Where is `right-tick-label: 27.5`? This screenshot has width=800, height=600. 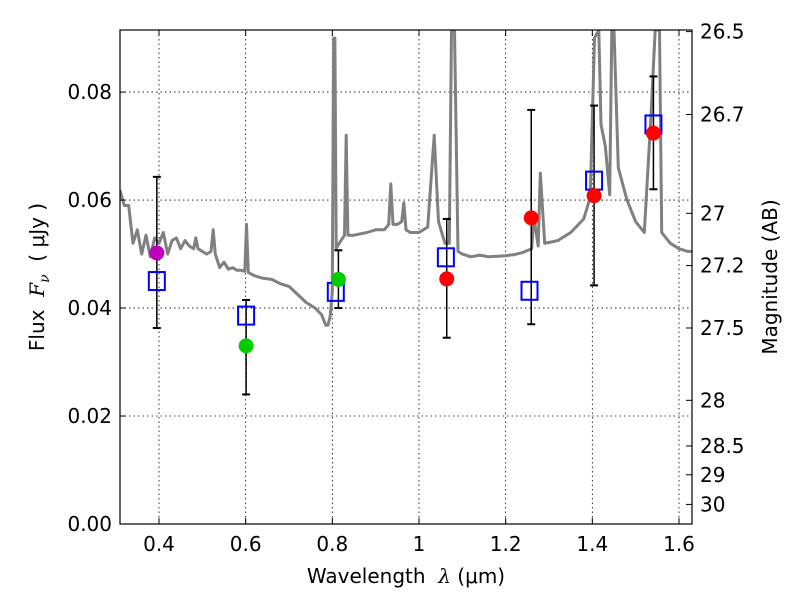
right-tick-label: 27.5 is located at coordinates (722, 328).